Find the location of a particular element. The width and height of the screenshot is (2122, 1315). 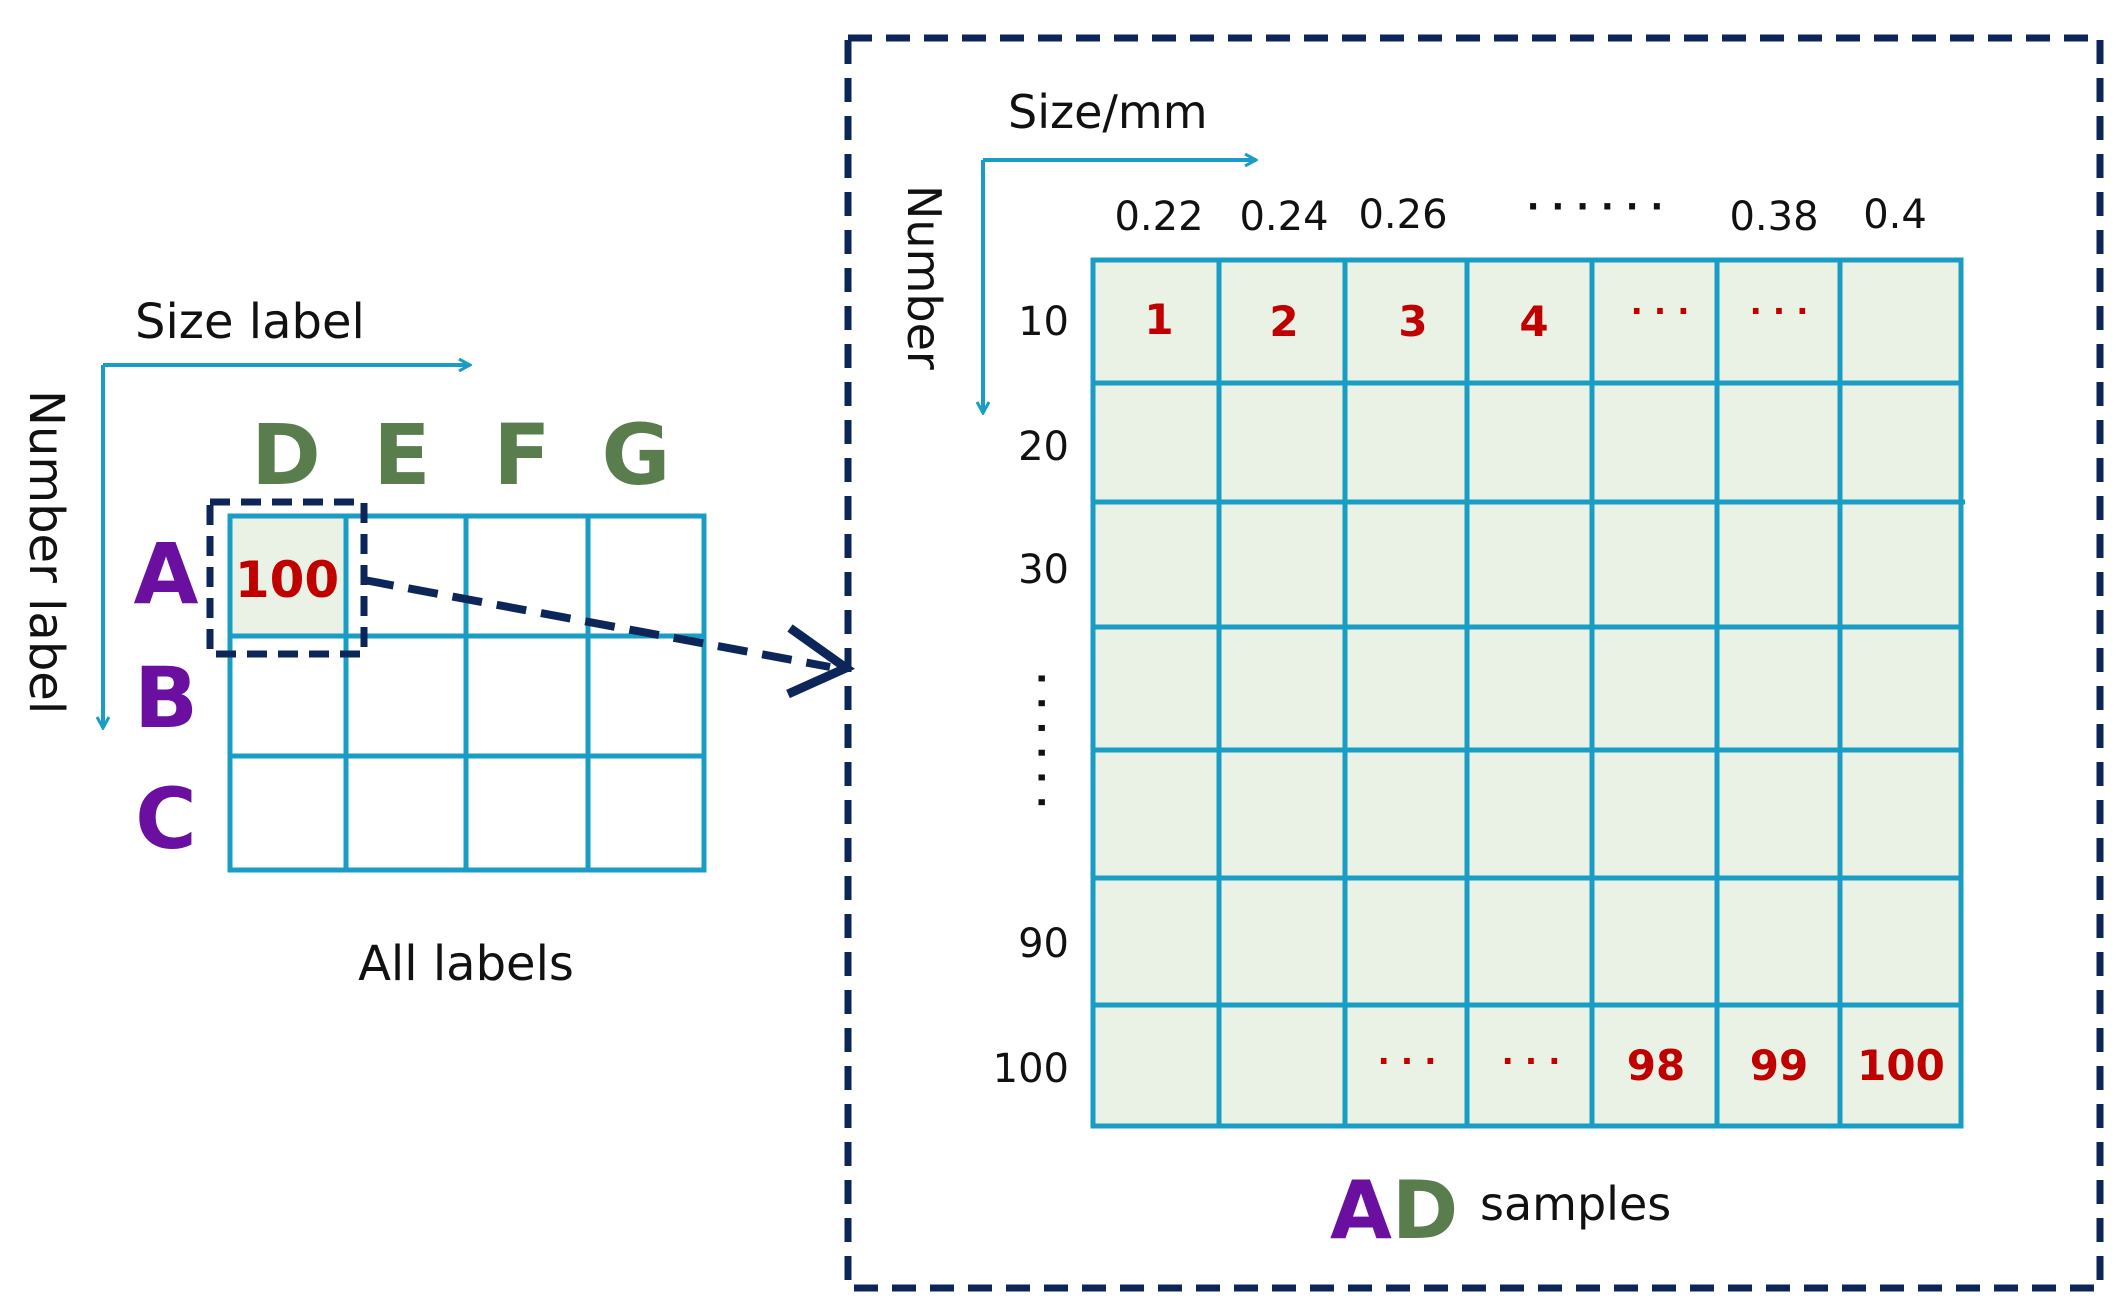

column-label-g: G is located at coordinates (636, 455).